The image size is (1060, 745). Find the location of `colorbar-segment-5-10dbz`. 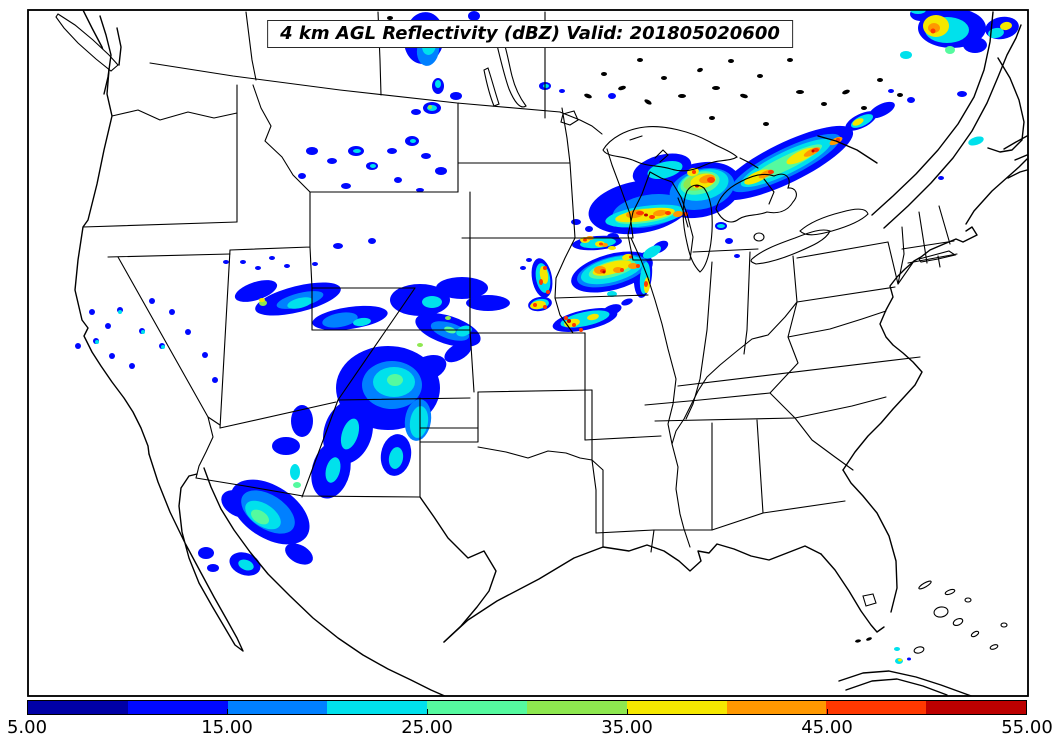

colorbar-segment-5-10dbz is located at coordinates (78, 707).